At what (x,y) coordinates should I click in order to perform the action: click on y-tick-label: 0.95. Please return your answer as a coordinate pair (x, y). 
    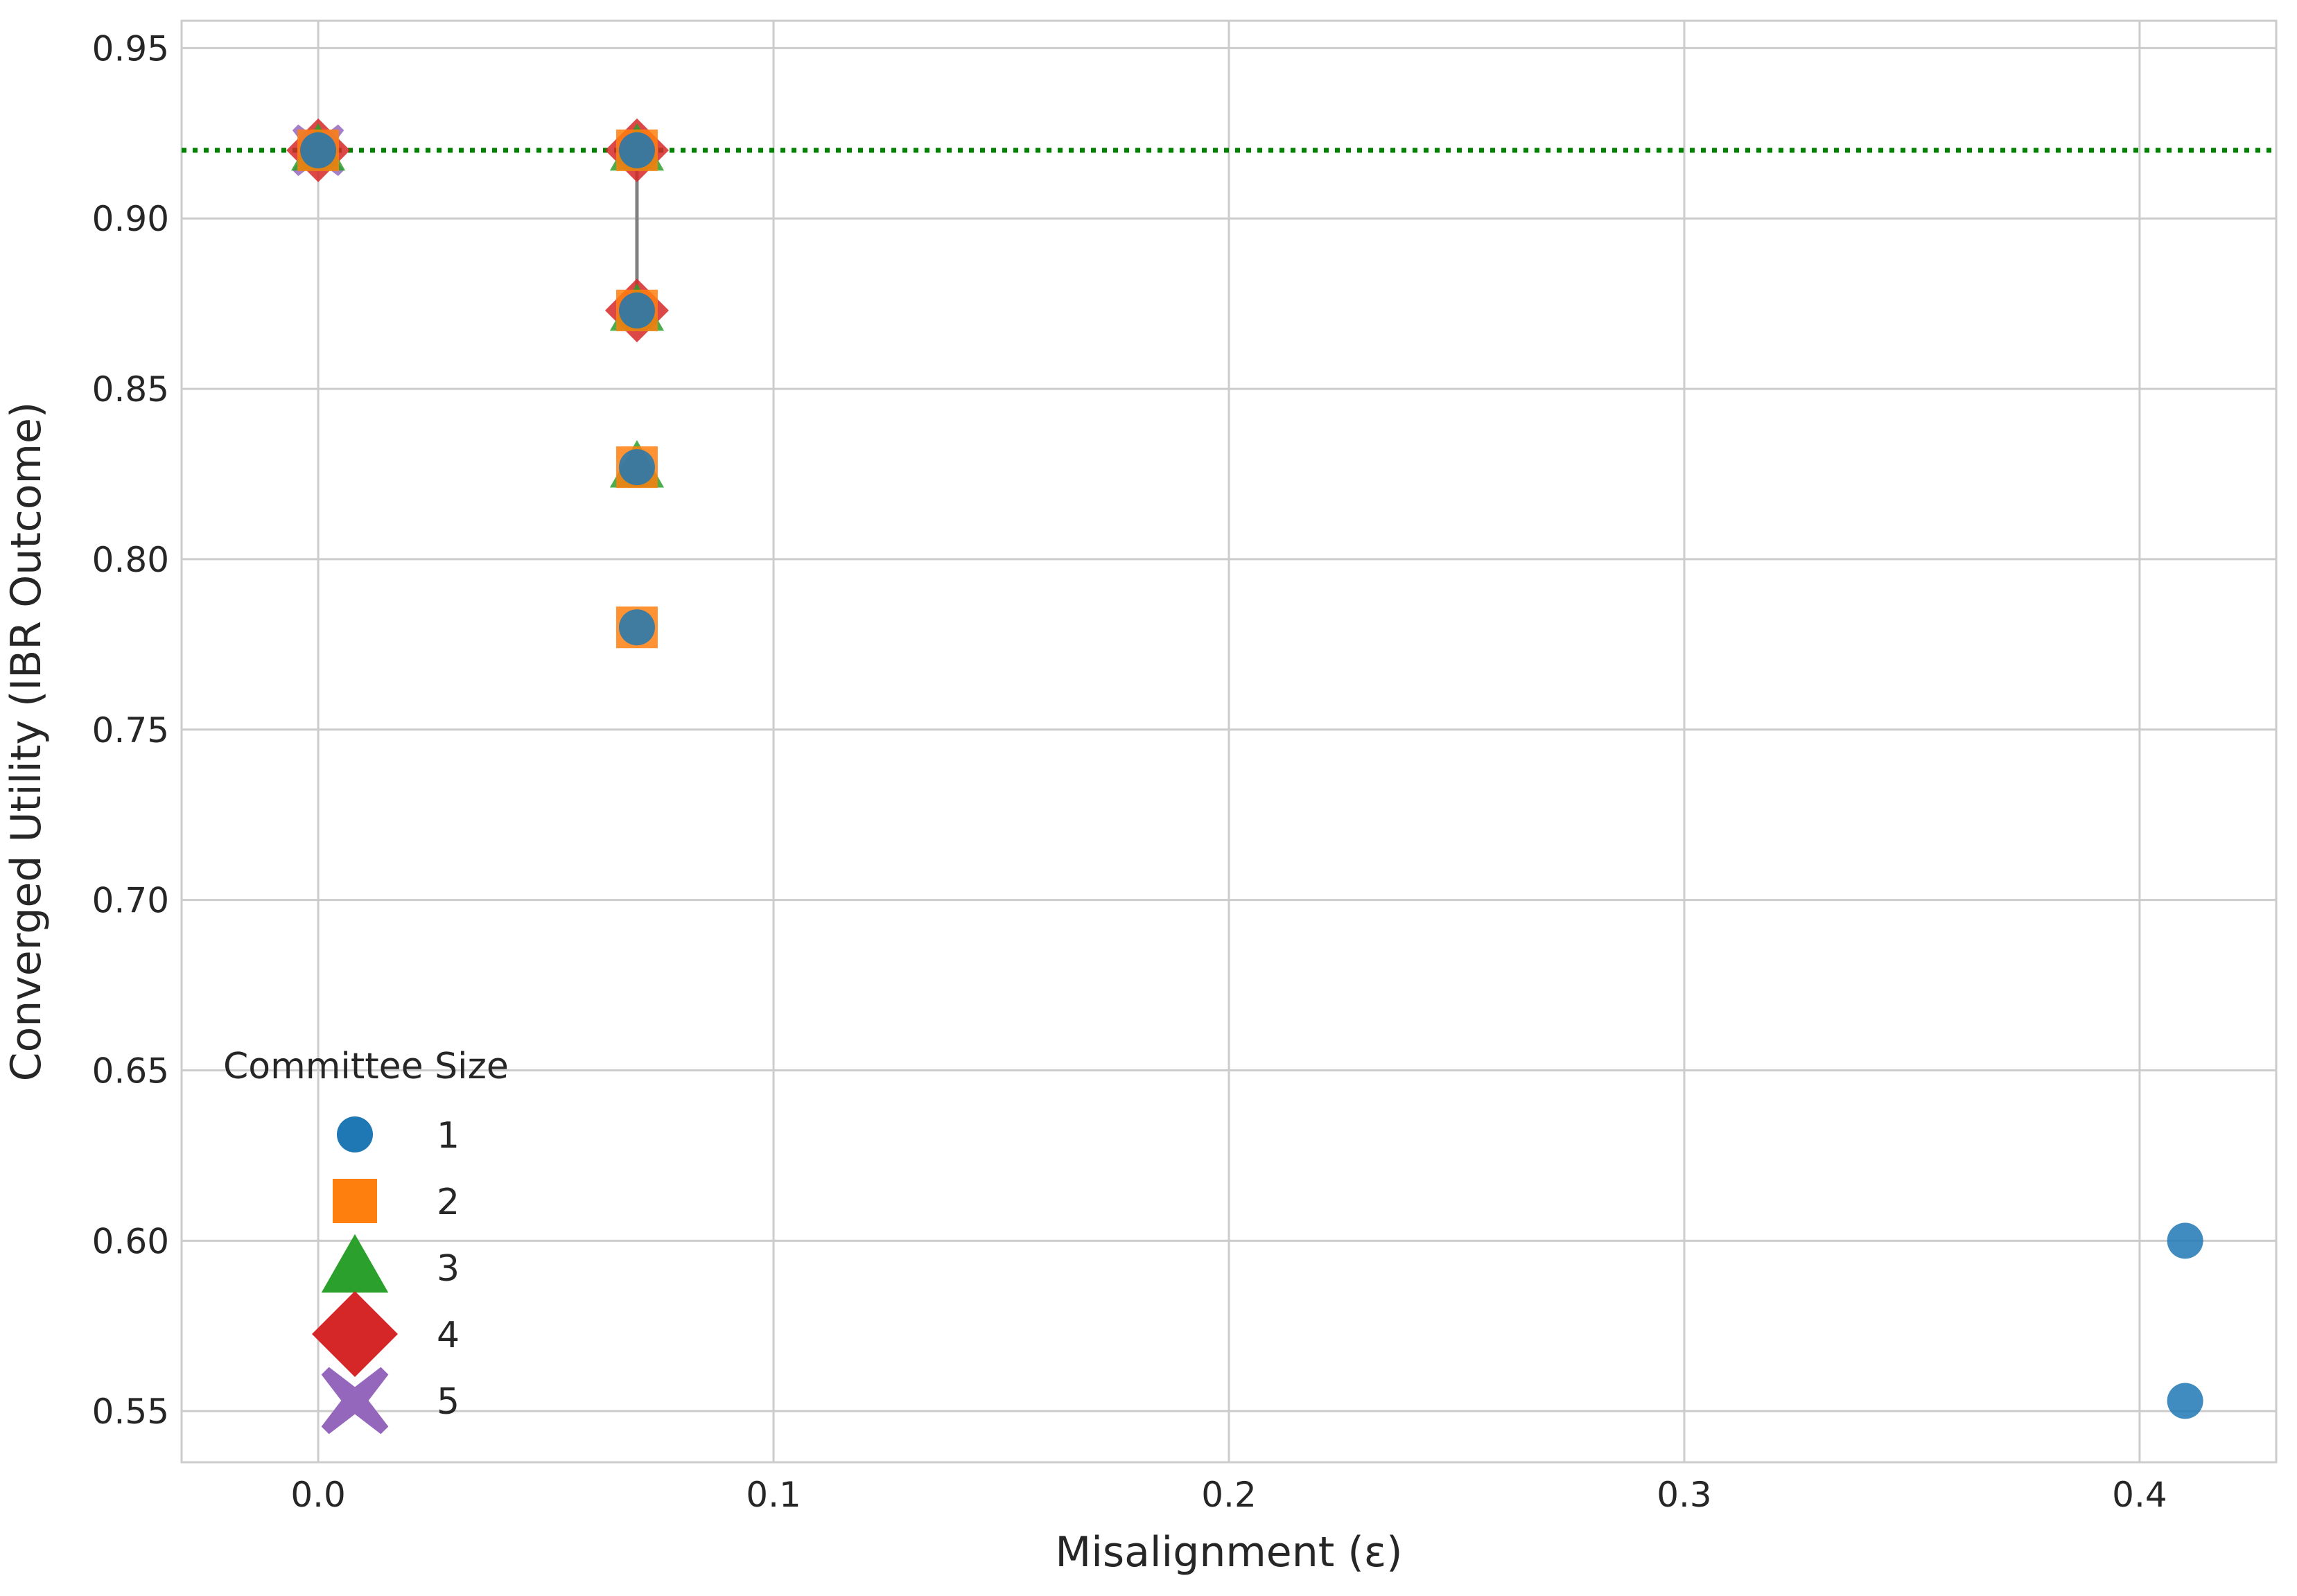
    Looking at the image, I should click on (130, 48).